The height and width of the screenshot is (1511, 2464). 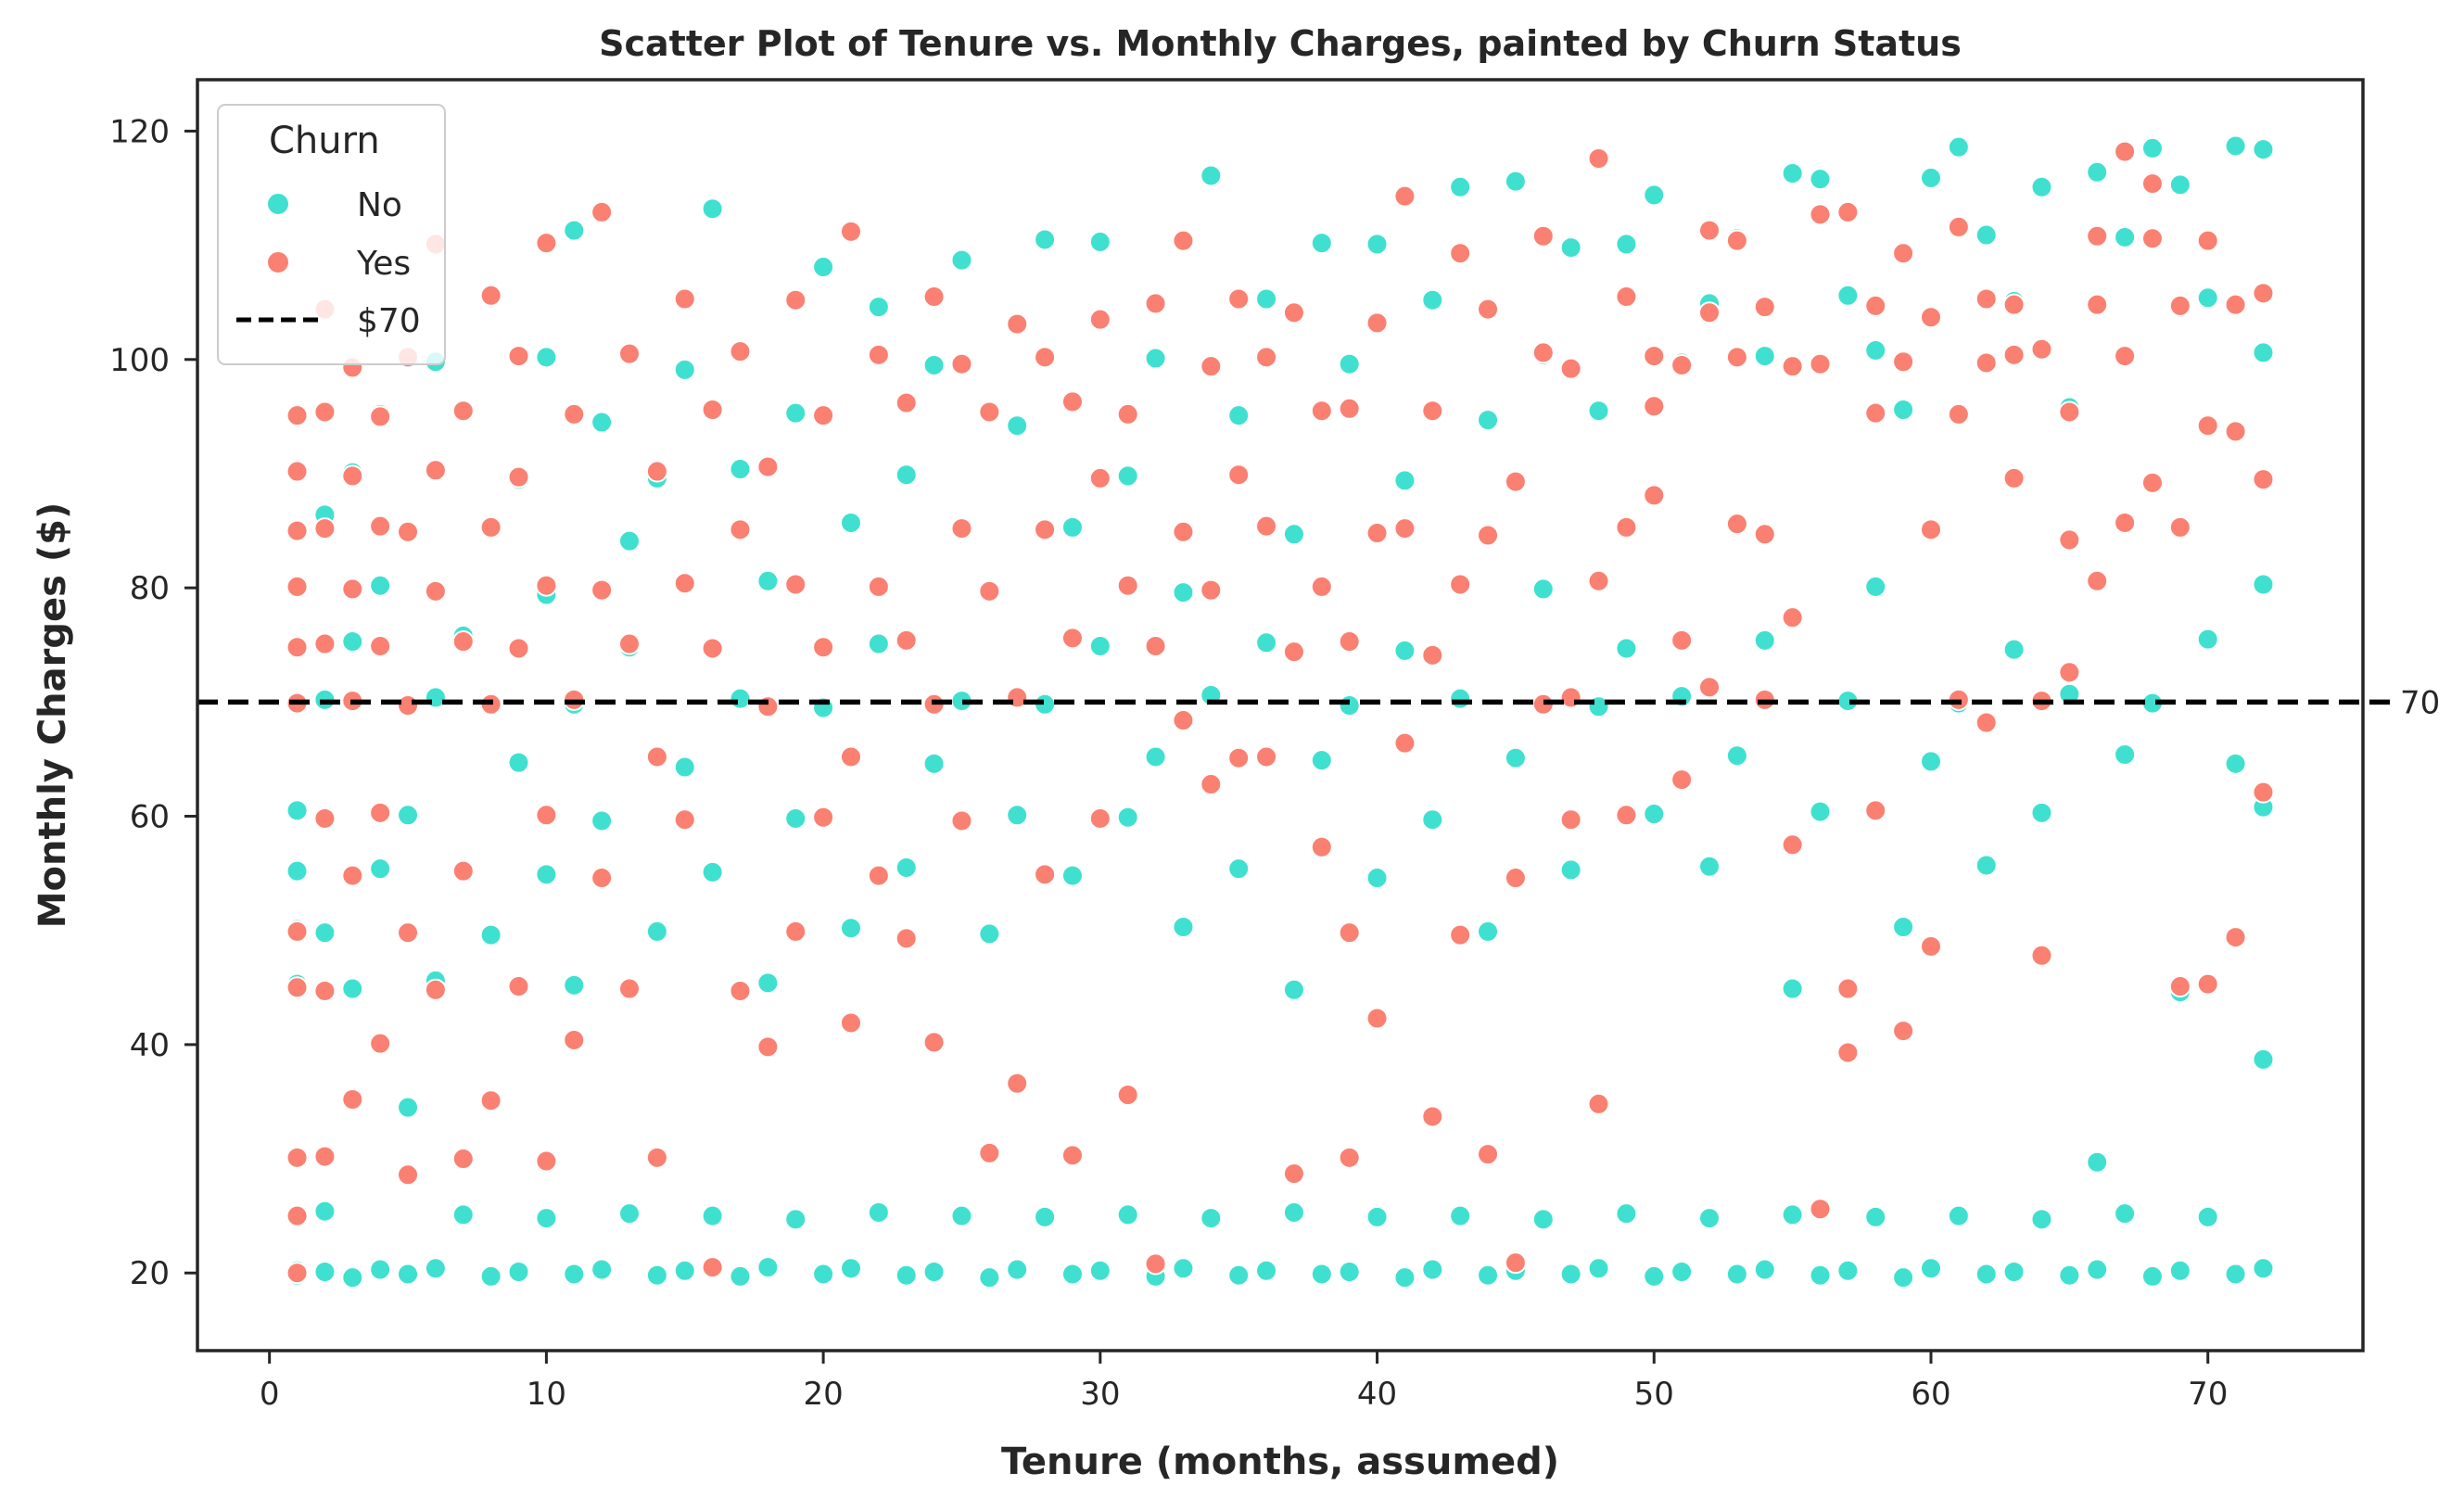 What do you see at coordinates (1244, 1382) in the screenshot?
I see `x-ticks: 0 10 20 30 40 50 60 70` at bounding box center [1244, 1382].